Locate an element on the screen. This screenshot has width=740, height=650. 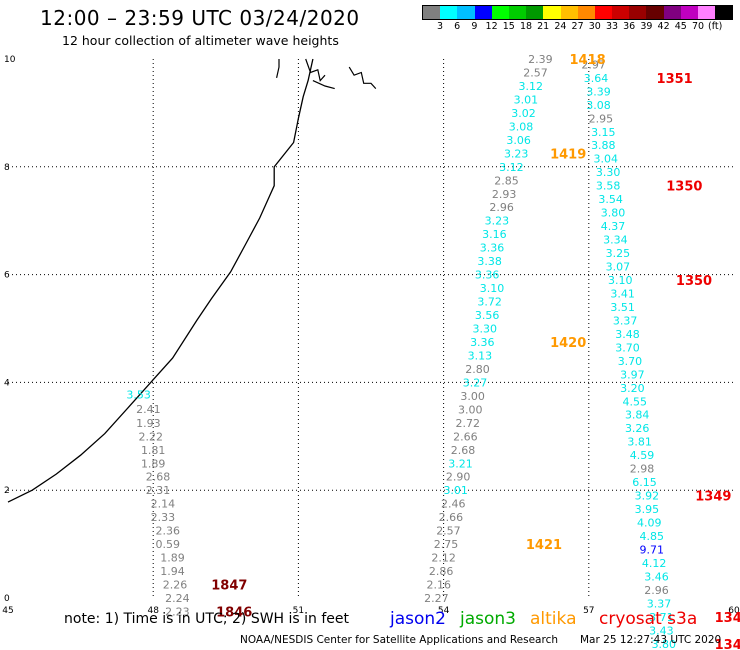
swh-value: 3.10 is located at coordinates (492, 288).